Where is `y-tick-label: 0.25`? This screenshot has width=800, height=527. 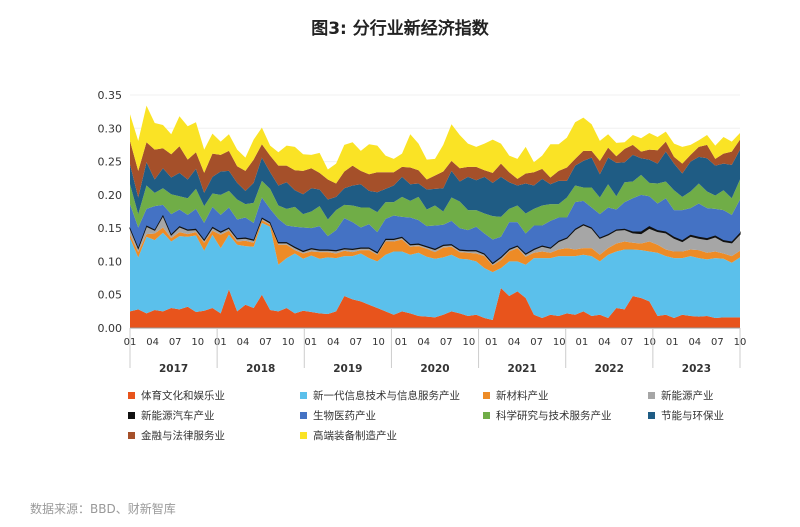 y-tick-label: 0.25 is located at coordinates (110, 162).